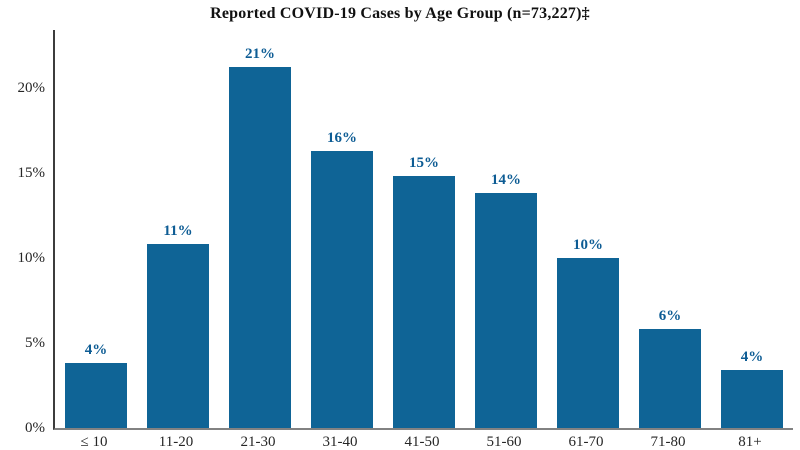 Image resolution: width=800 pixels, height=450 pixels. I want to click on x-tick-label: 21-30, so click(258, 442).